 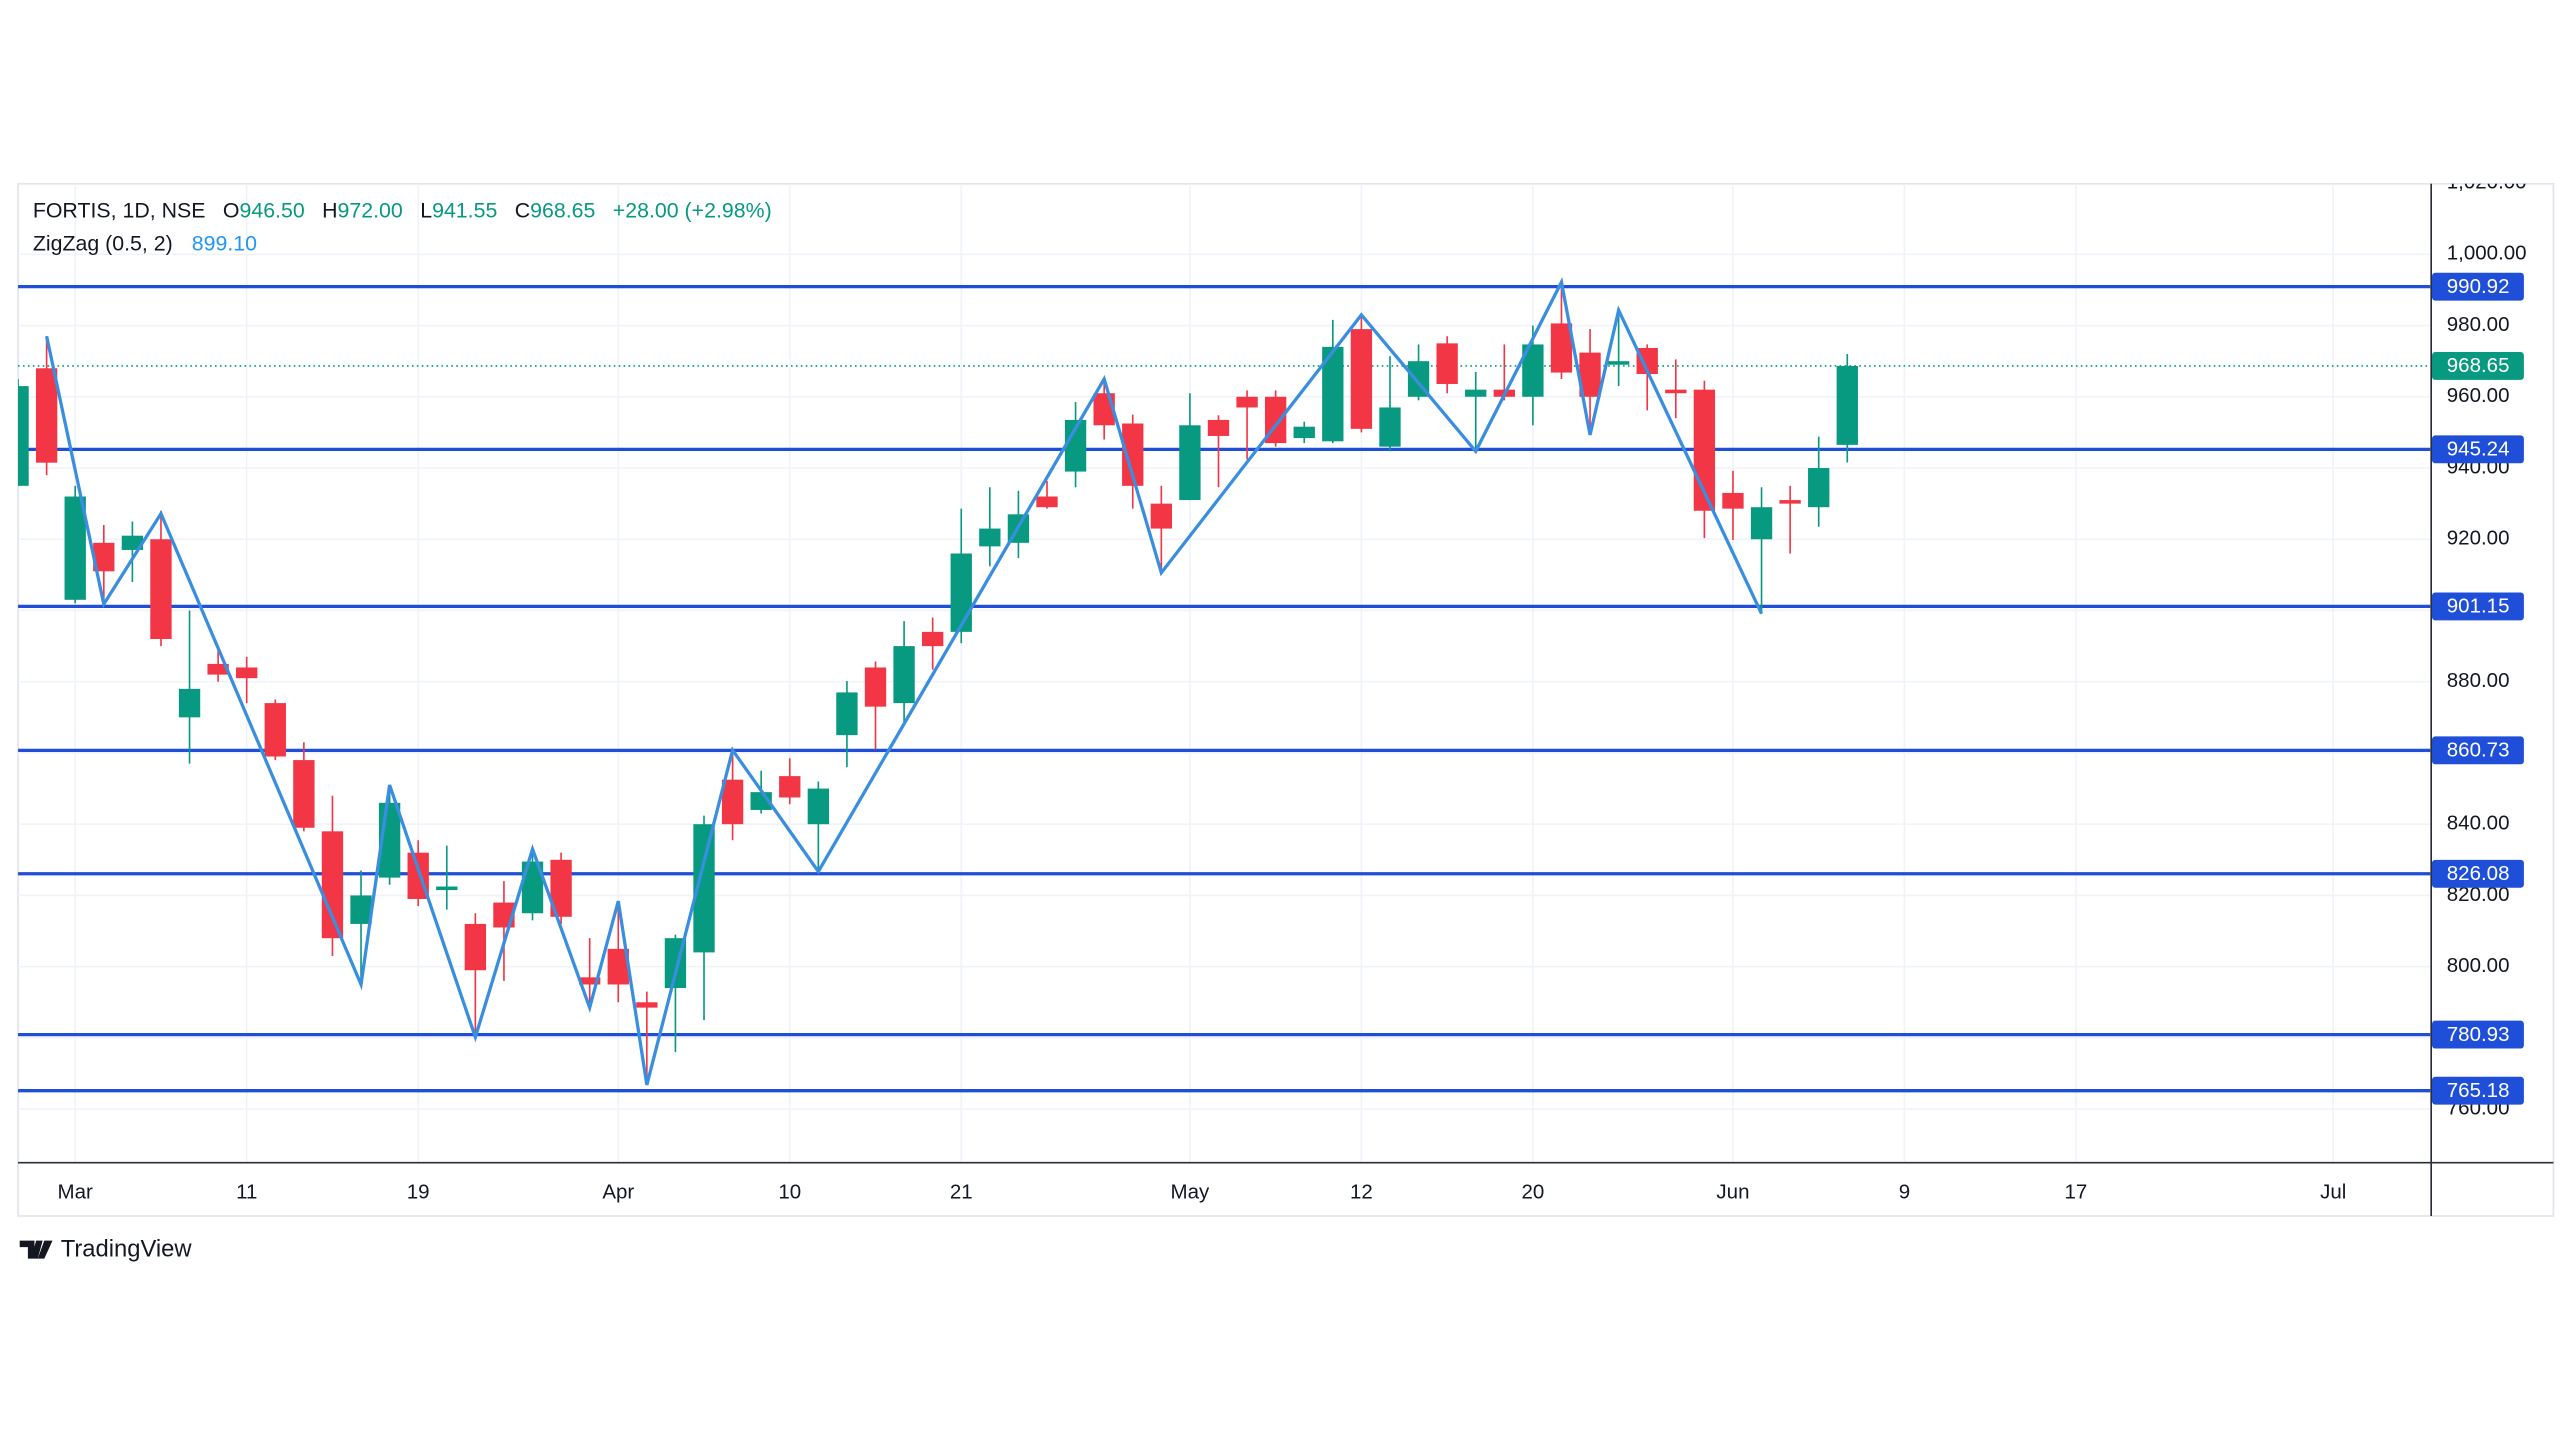 What do you see at coordinates (127, 1249) in the screenshot?
I see `brand-name: TradingView` at bounding box center [127, 1249].